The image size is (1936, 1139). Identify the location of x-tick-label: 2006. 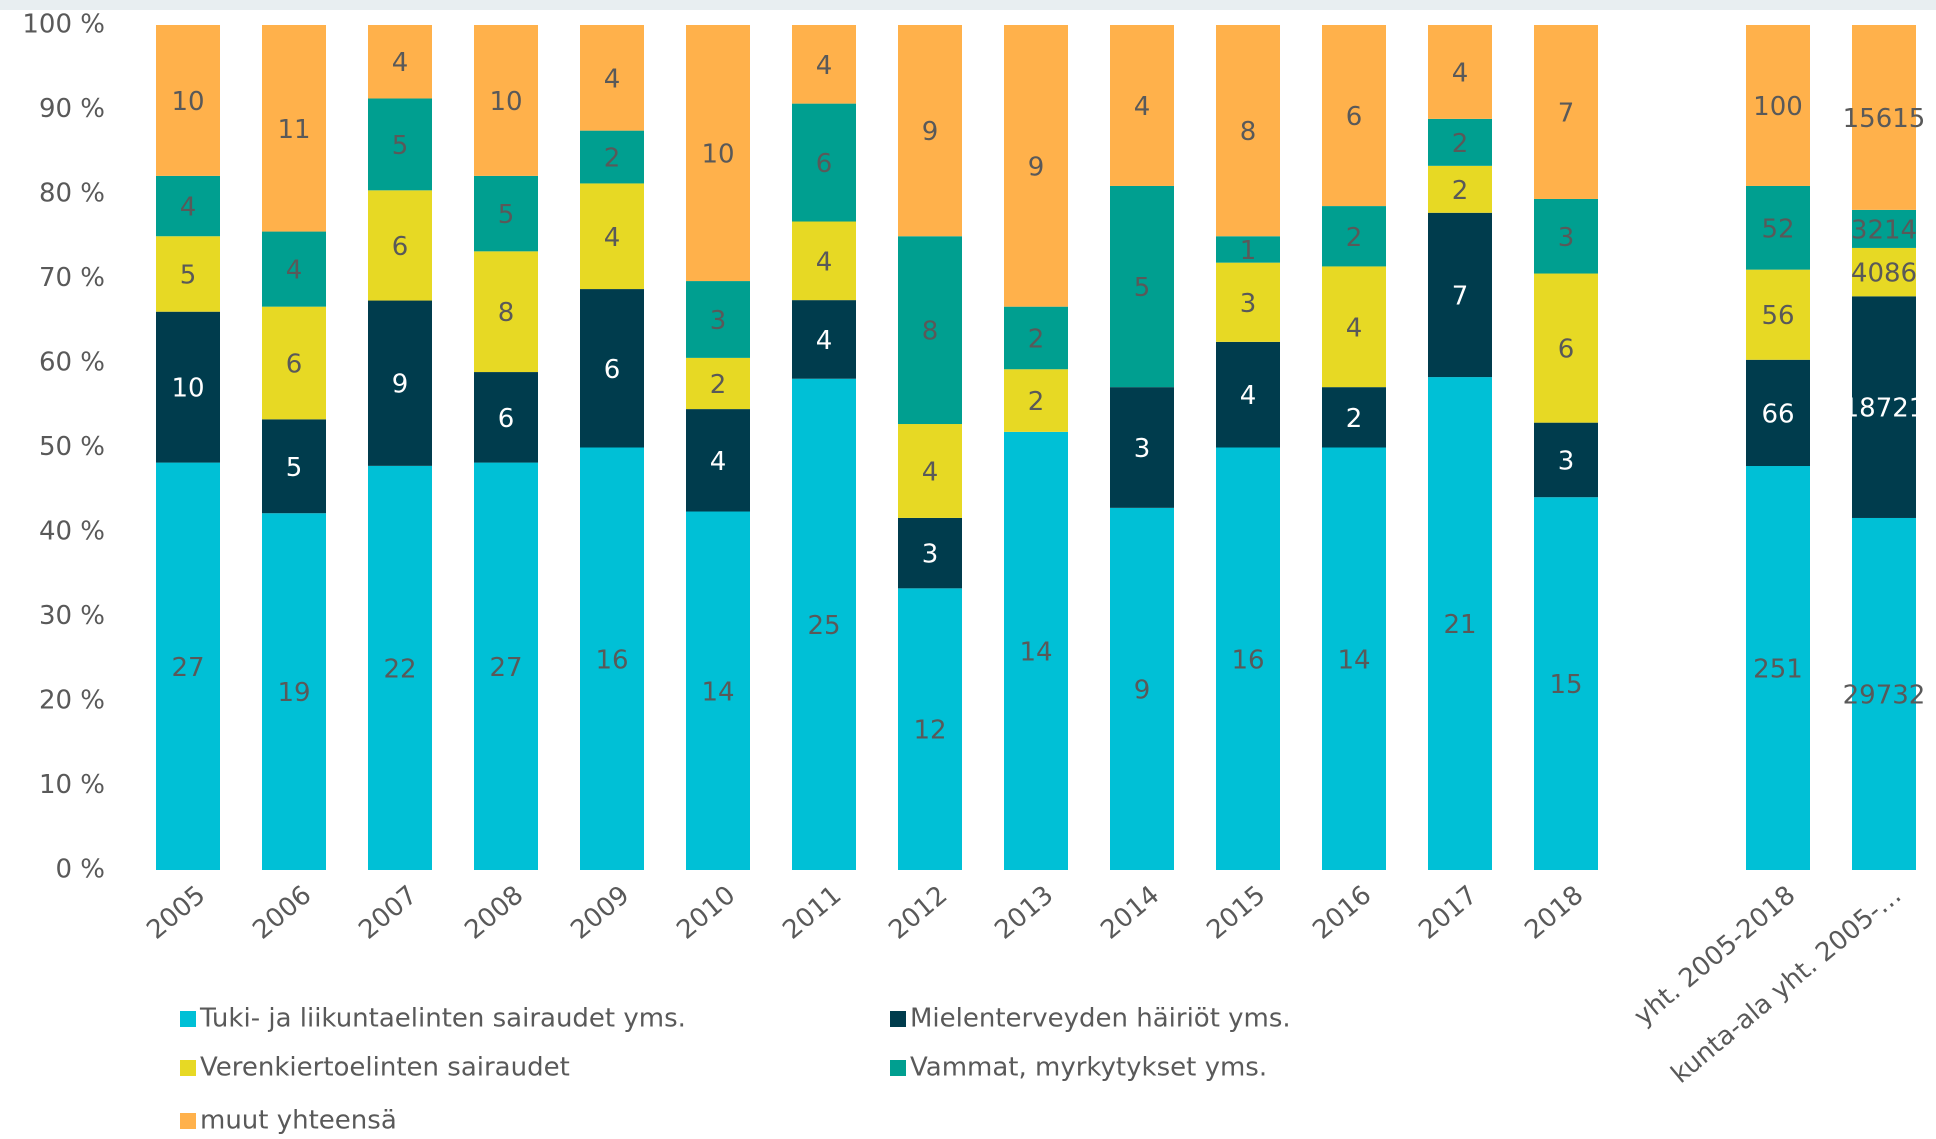
(282, 913).